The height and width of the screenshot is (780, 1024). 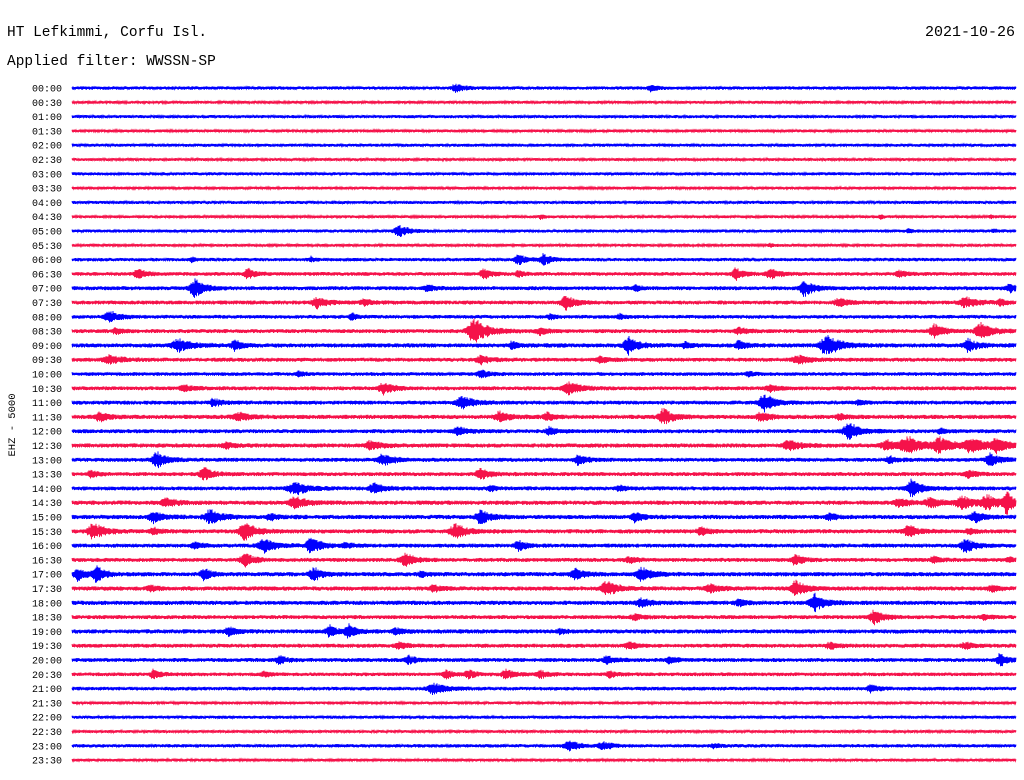 I want to click on row-label-23-00: 23:00, so click(x=47, y=747).